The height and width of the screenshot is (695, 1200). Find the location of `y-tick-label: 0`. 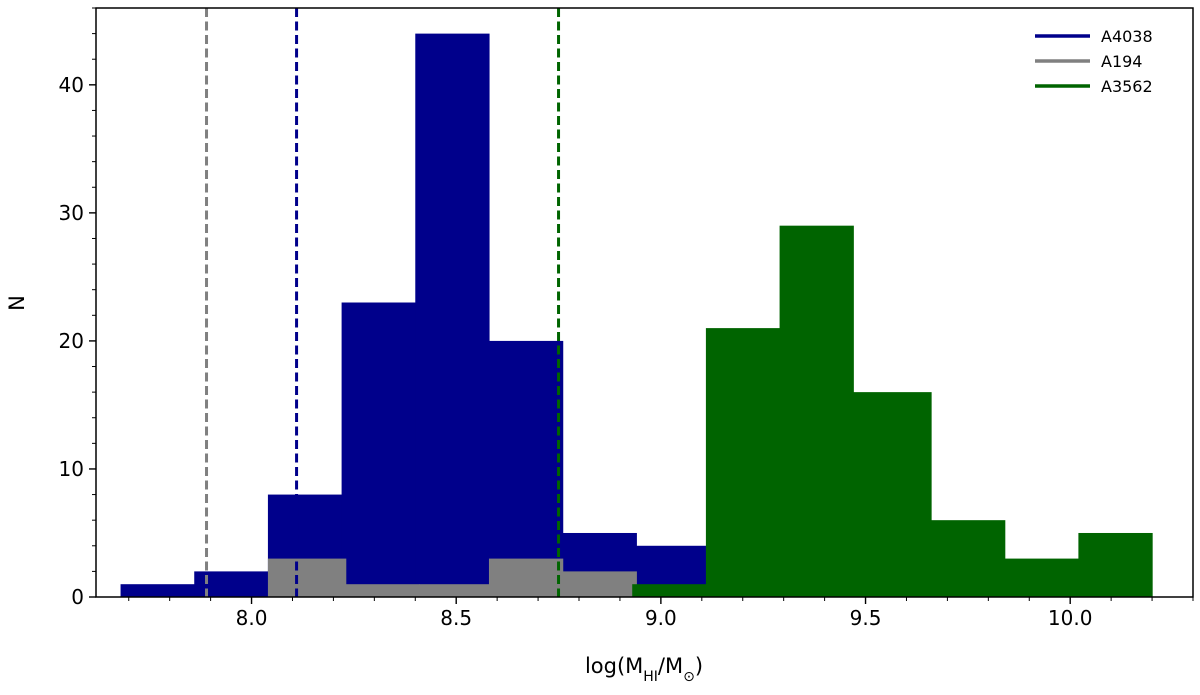

y-tick-label: 0 is located at coordinates (77, 597).